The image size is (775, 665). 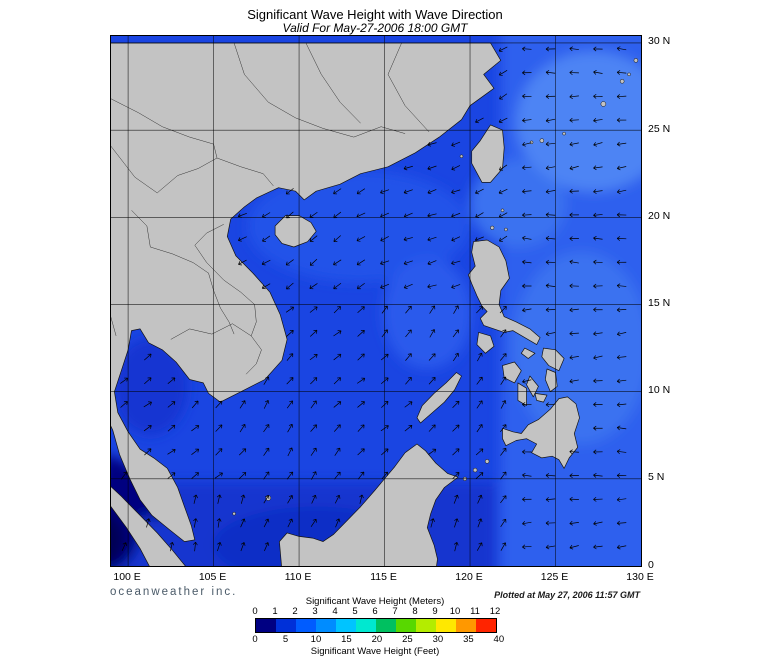 I want to click on oceanweather-logo-text: oceanweather inc., so click(x=174, y=592).